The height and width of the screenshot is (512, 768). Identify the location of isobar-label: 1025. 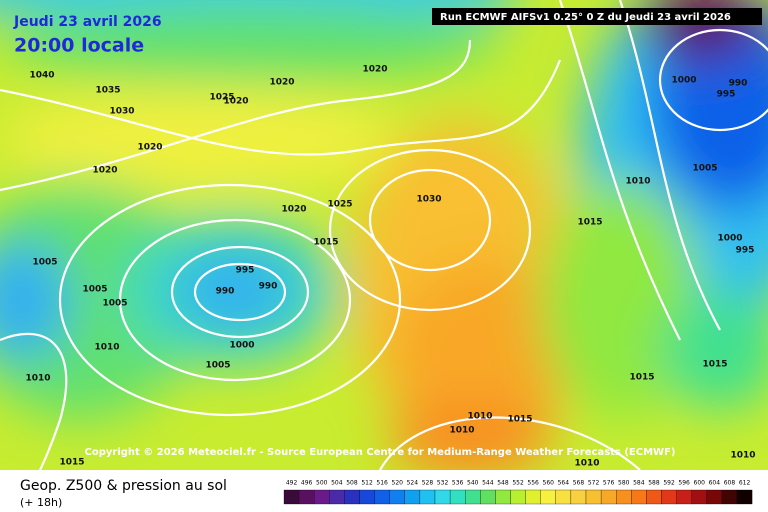
(339, 205).